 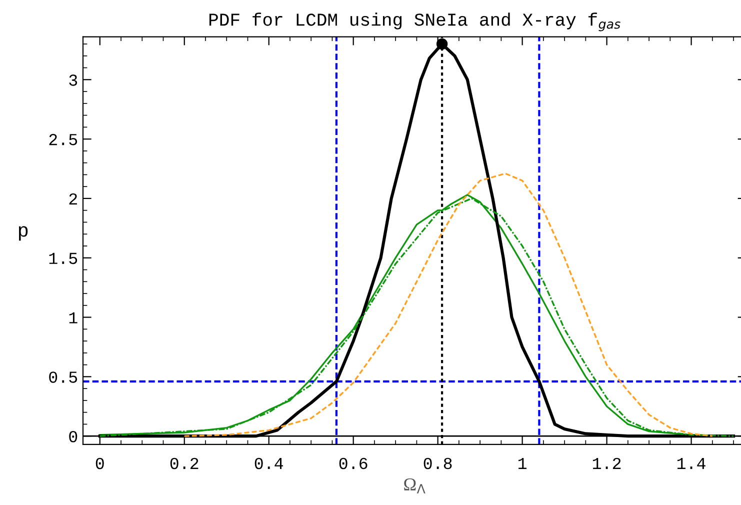 What do you see at coordinates (522, 463) in the screenshot?
I see `x-tick-label: 1` at bounding box center [522, 463].